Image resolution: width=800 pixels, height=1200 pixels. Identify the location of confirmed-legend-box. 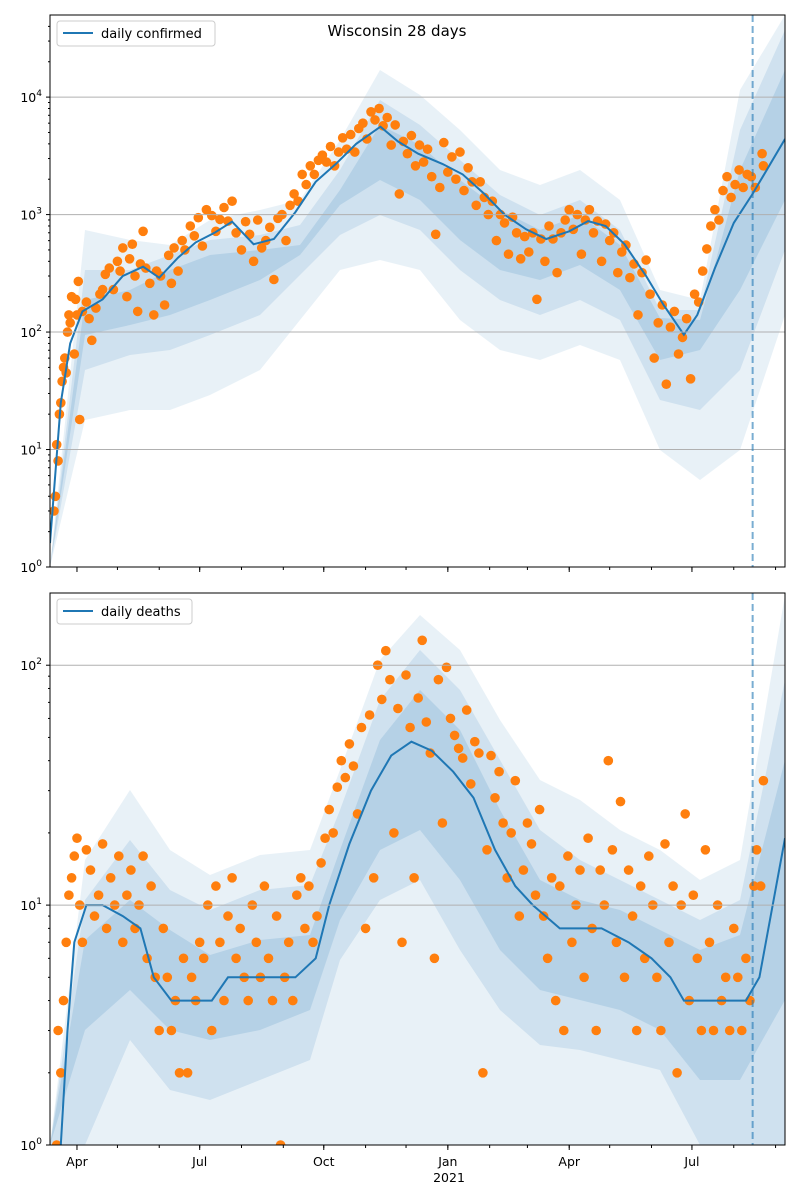
(136, 33).